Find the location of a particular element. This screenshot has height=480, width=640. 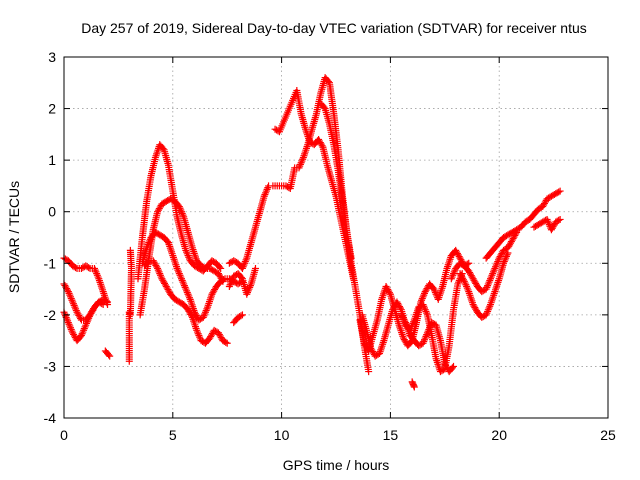

series-arc-1c is located at coordinates (83, 321).